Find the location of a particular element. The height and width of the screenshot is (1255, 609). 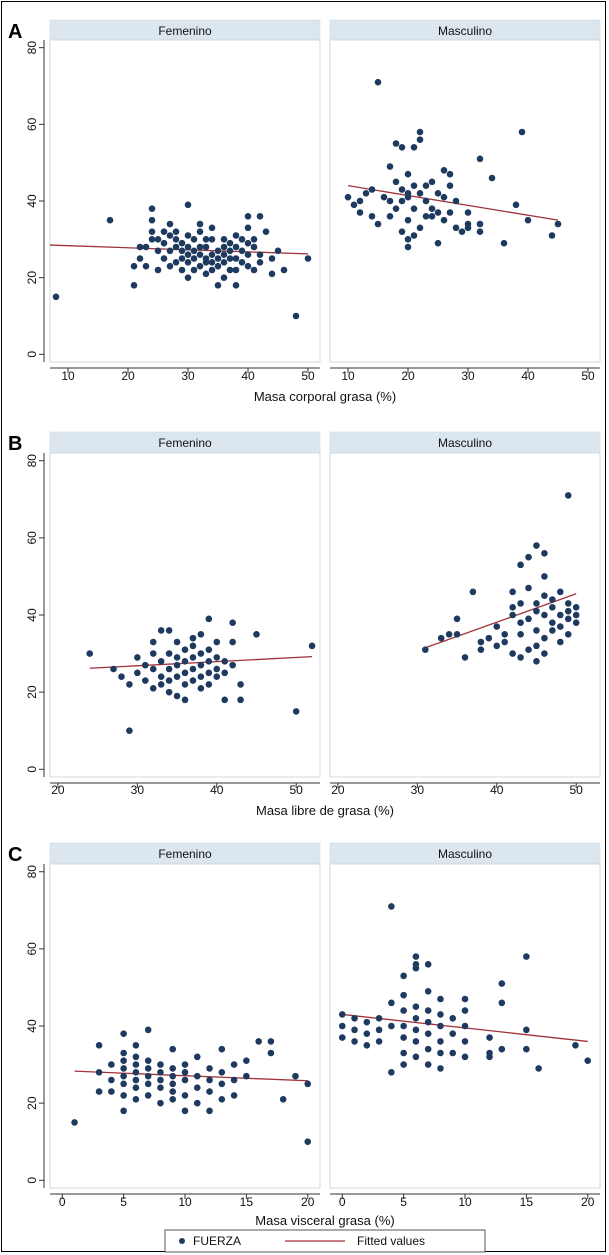

x-tick-label: 30 is located at coordinates (188, 376).